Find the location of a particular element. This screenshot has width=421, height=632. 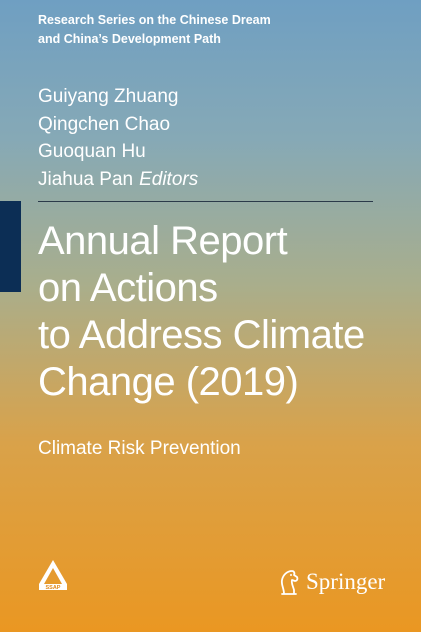

editor-name: Jiahua Pan is located at coordinates (86, 179).